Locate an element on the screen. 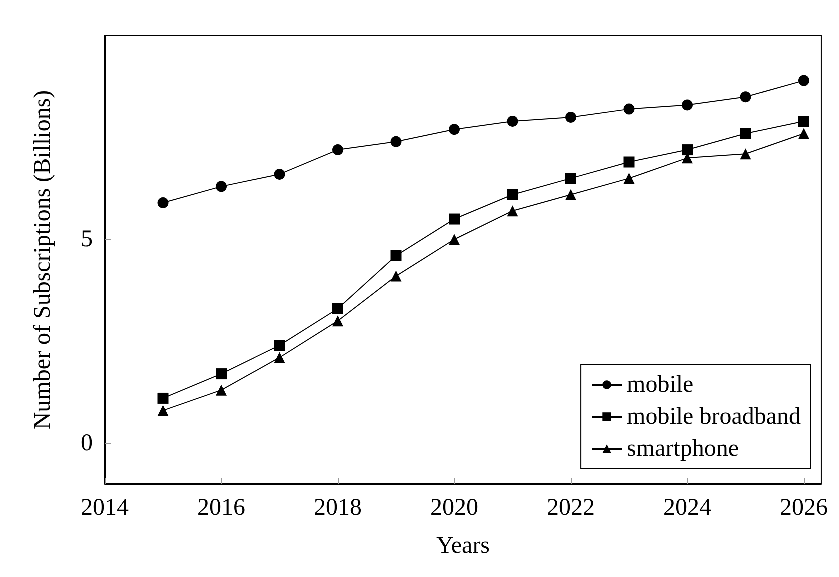 This screenshot has height=577, width=839. x-axis-title: Years is located at coordinates (463, 546).